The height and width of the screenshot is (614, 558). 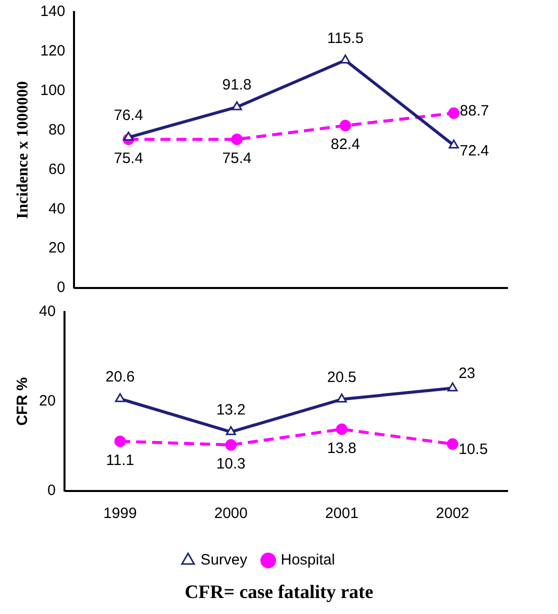 What do you see at coordinates (120, 460) in the screenshot?
I see `data-label: 11.1` at bounding box center [120, 460].